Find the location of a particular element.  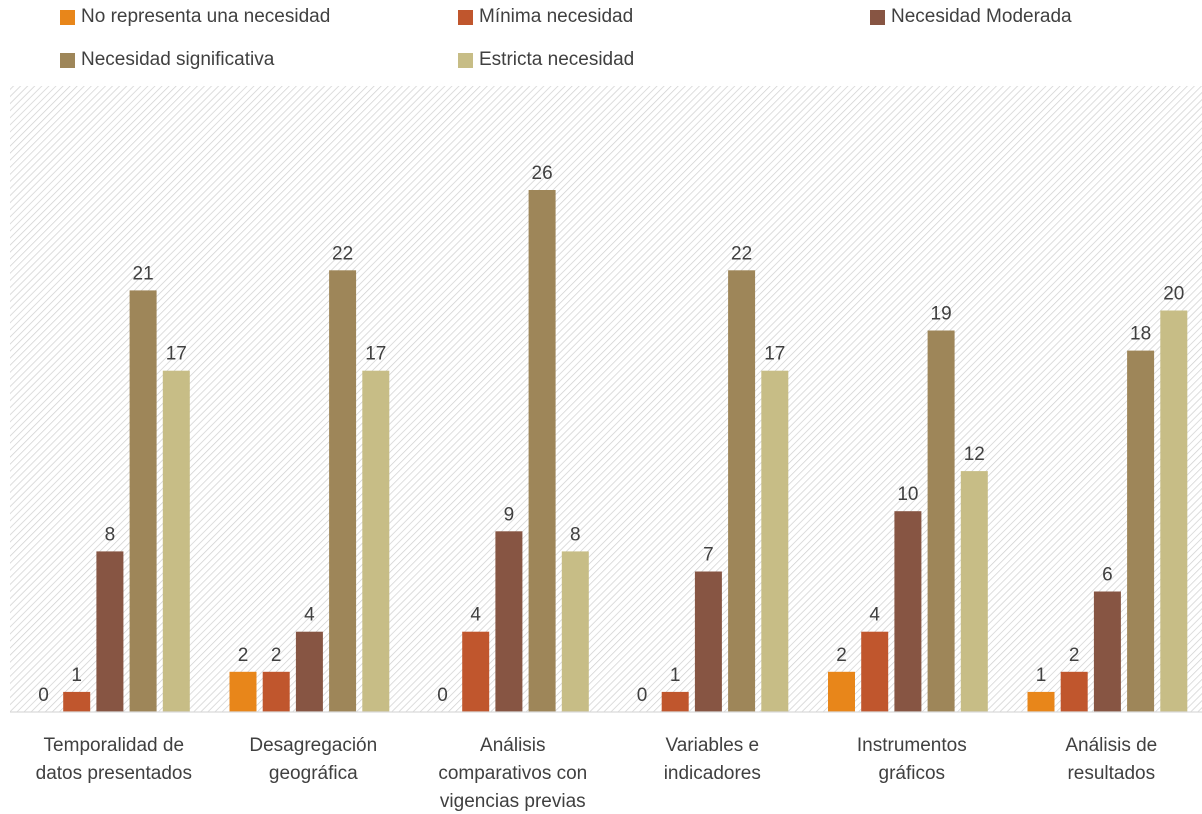

category-label: comparativos con is located at coordinates (512, 773).